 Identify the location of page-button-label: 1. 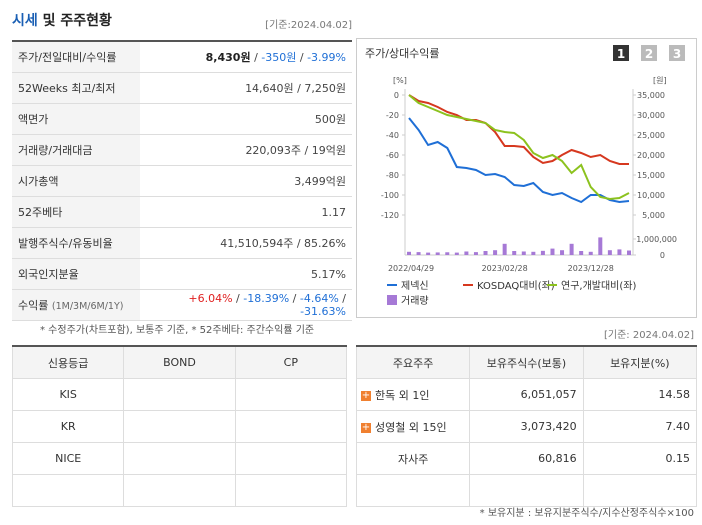
(621, 54).